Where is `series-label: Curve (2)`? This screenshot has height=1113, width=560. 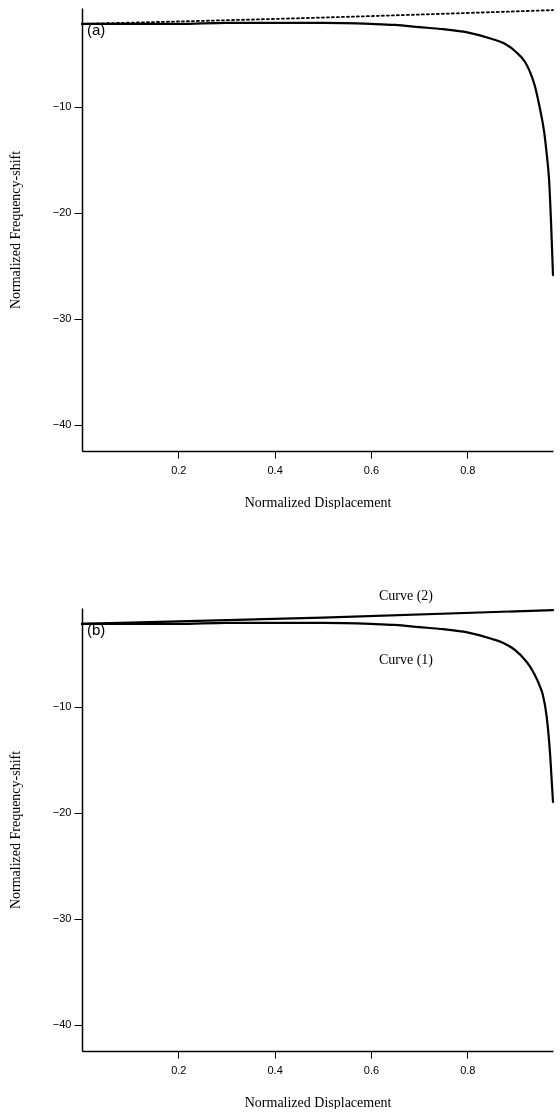 series-label: Curve (2) is located at coordinates (406, 596).